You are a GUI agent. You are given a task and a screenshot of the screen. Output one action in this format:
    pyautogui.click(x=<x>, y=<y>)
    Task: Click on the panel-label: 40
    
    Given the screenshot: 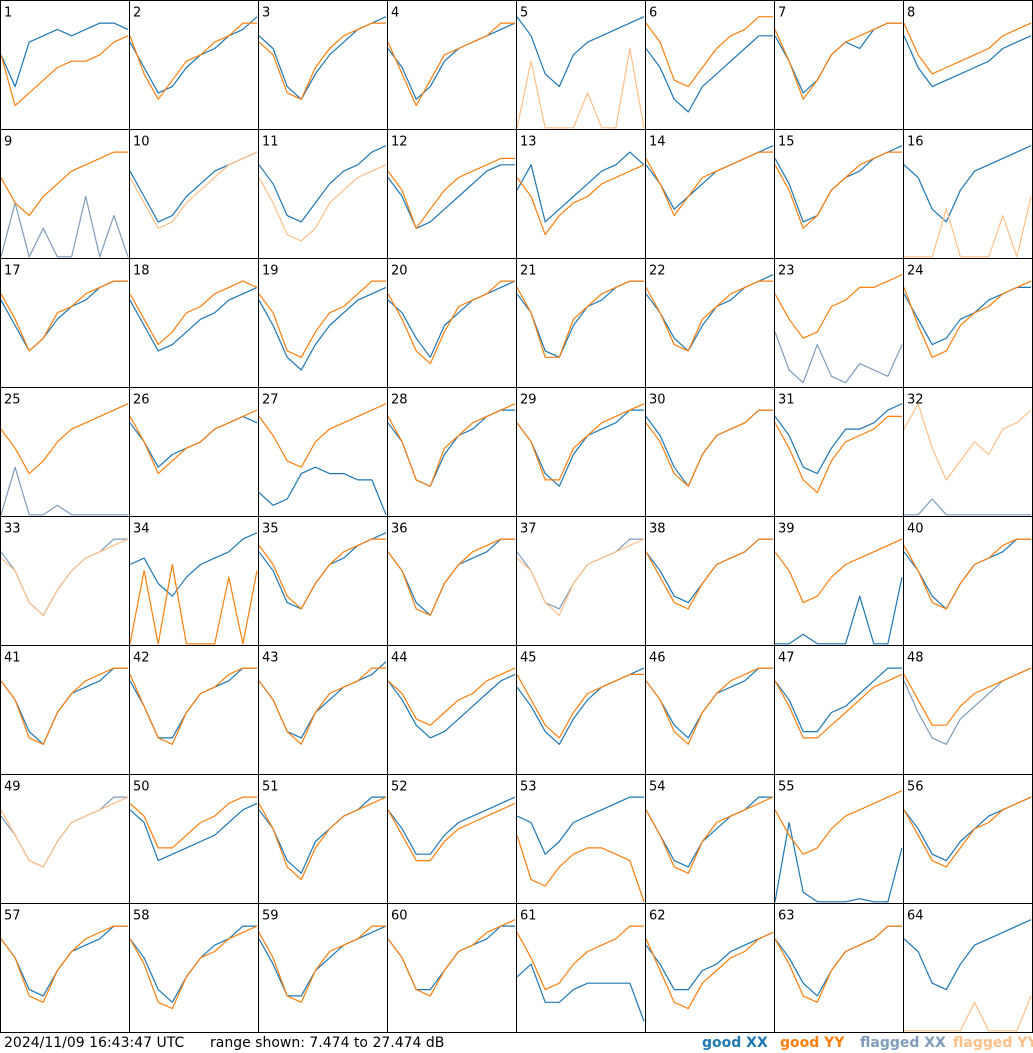 What is the action you would take?
    pyautogui.click(x=915, y=529)
    